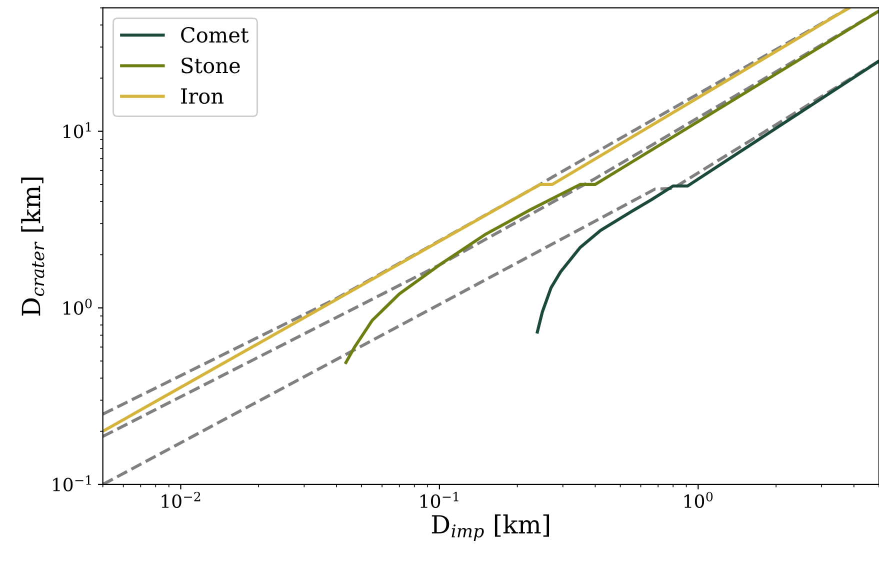 This screenshot has width=879, height=562. I want to click on x-tick-label: 10$^{−1}$, so click(439, 500).